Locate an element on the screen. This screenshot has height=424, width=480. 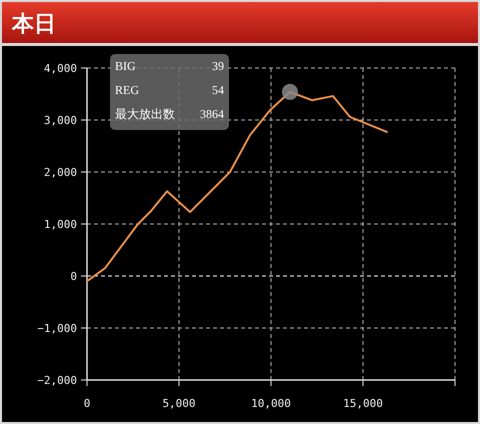
chart-title: 本日 is located at coordinates (33, 23).